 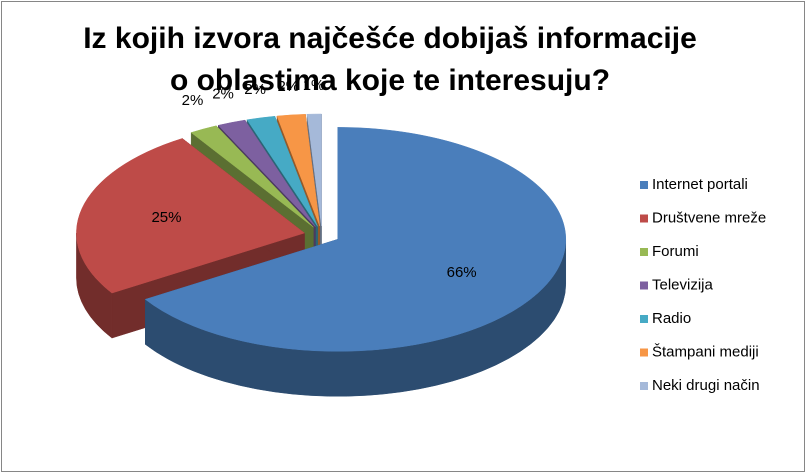 What do you see at coordinates (683, 284) in the screenshot?
I see `legend-label: Televizija` at bounding box center [683, 284].